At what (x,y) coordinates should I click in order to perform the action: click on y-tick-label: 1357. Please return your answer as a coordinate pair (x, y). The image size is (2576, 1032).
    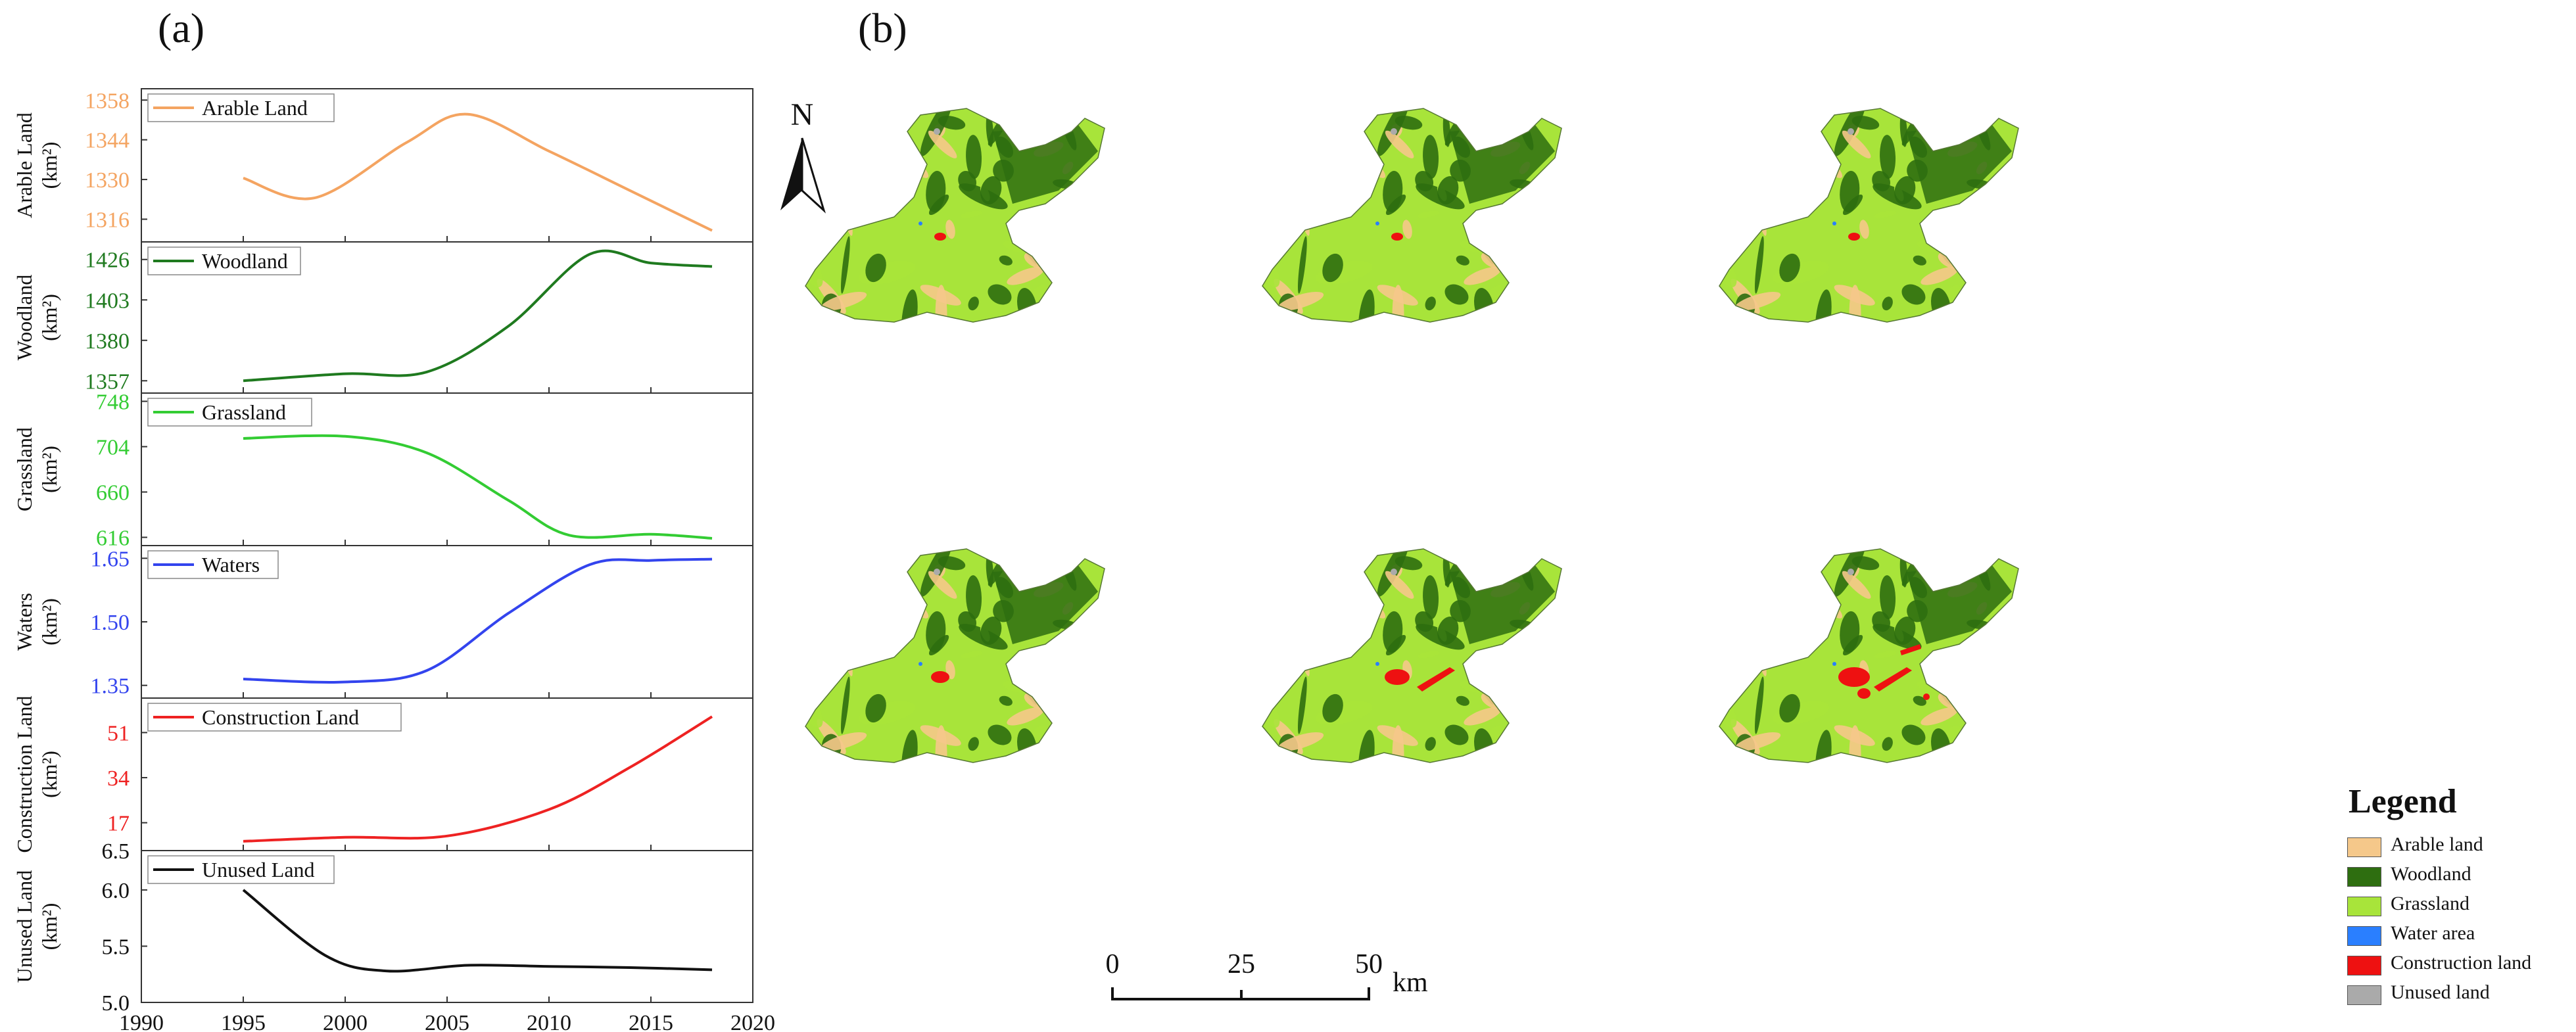
    Looking at the image, I should click on (108, 381).